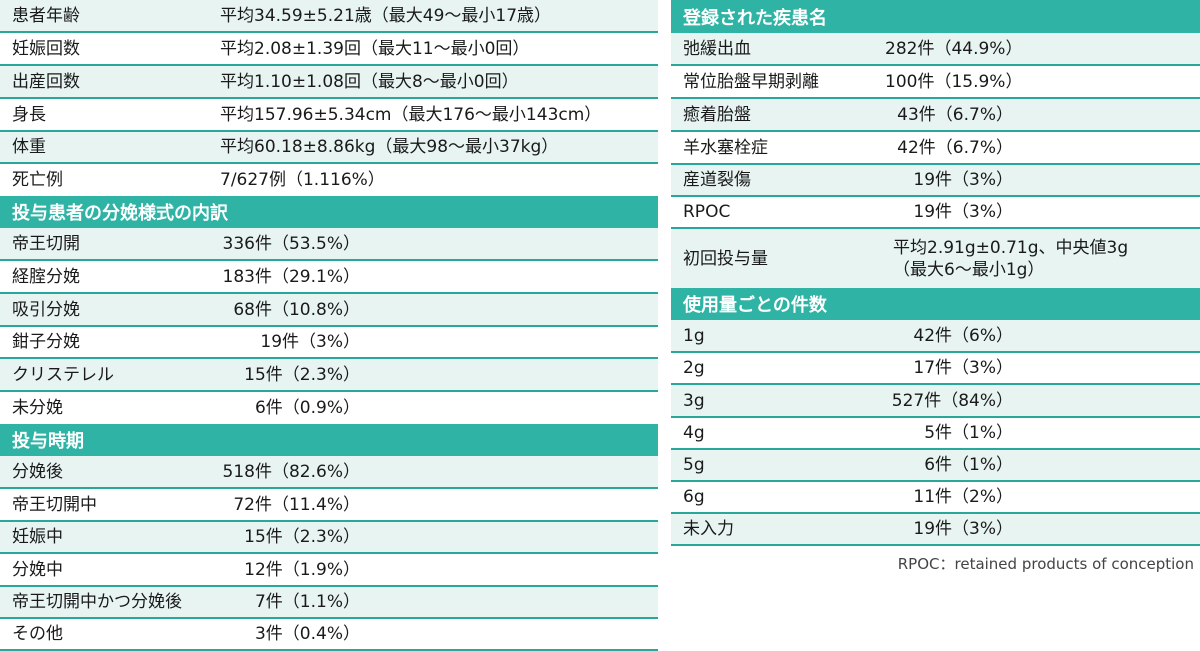 The image size is (1200, 651). Describe the element at coordinates (46, 243) in the screenshot. I see `row-label: 帝王切開` at that location.